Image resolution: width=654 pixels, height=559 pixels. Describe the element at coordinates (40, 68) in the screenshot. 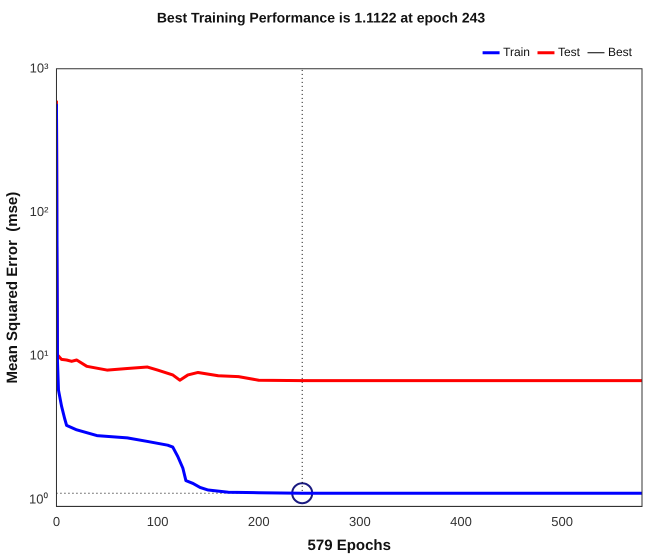

I see `y-tick-label: 10³` at that location.